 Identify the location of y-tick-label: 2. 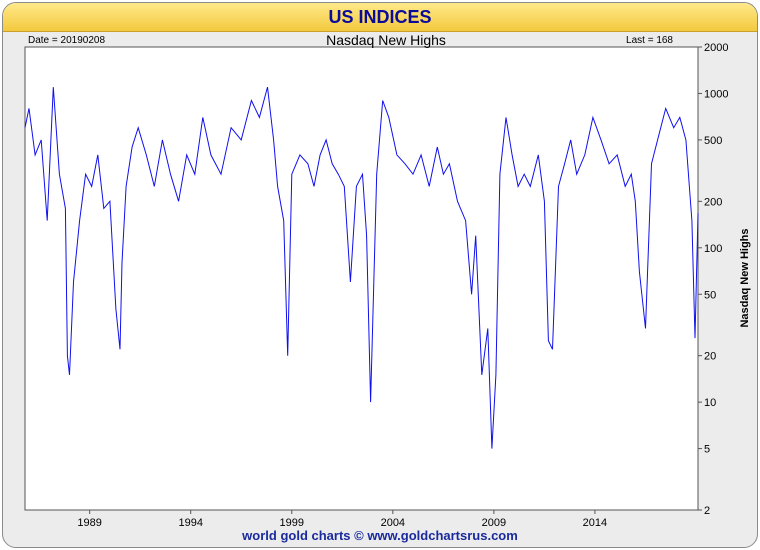
(707, 511).